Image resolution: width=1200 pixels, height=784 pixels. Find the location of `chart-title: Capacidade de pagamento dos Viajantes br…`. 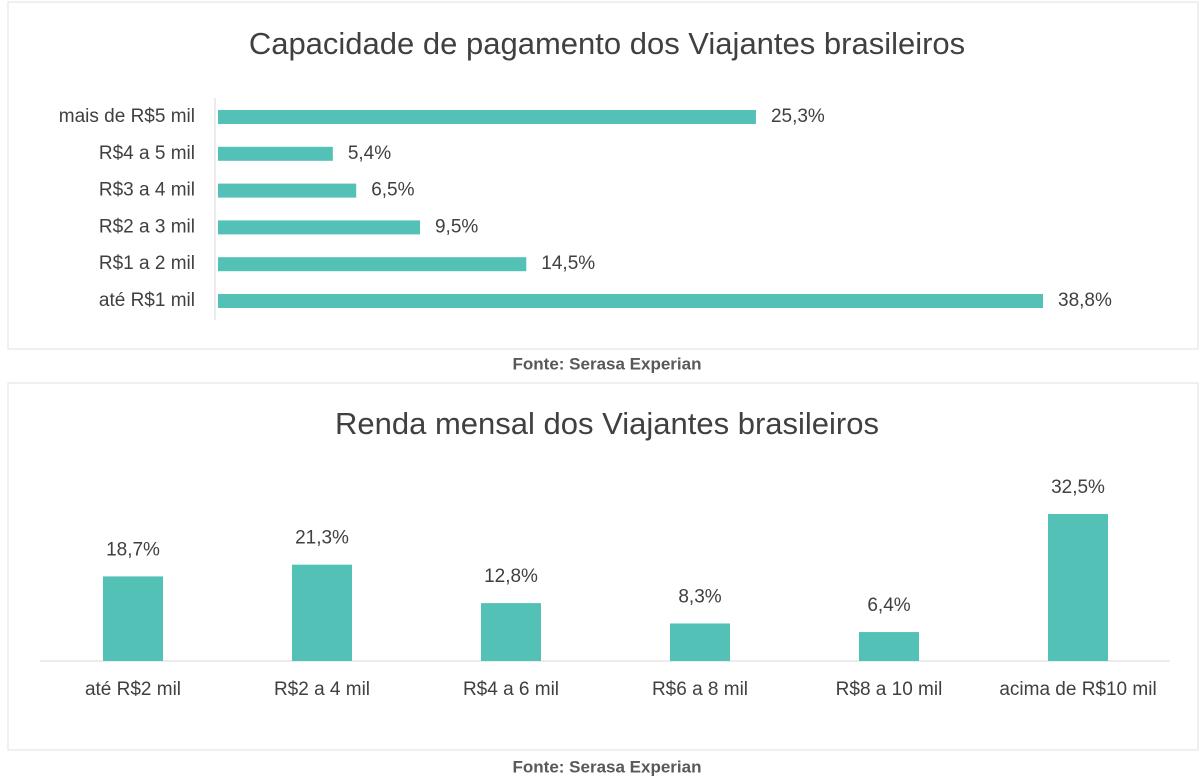

chart-title: Capacidade de pagamento dos Viajantes br… is located at coordinates (607, 43).